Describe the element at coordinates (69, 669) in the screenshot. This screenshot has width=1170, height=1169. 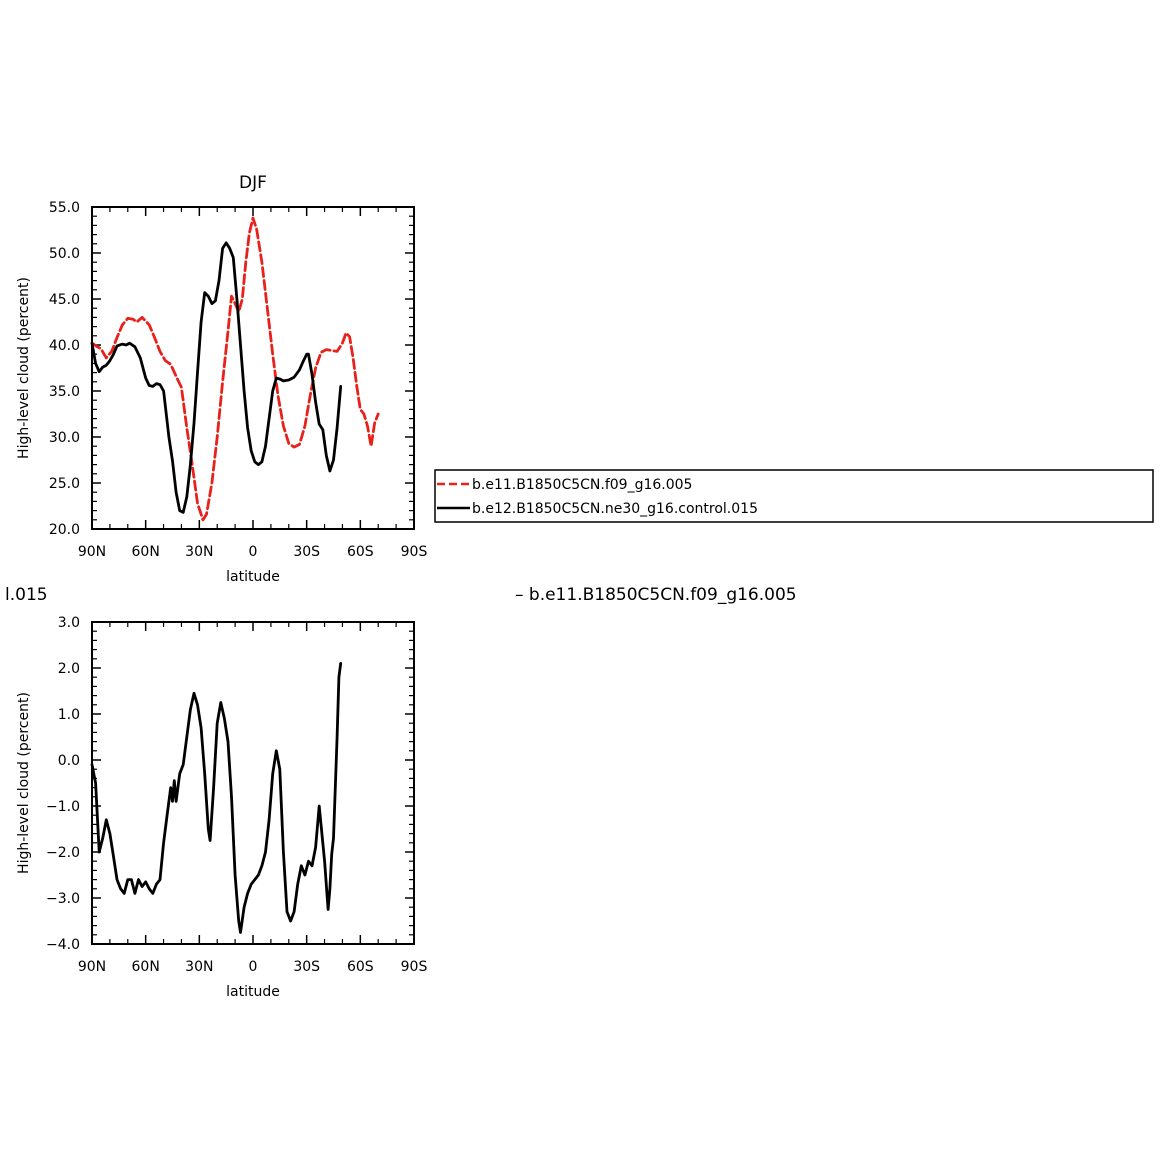
I see `y-tick-label: 2.0` at that location.